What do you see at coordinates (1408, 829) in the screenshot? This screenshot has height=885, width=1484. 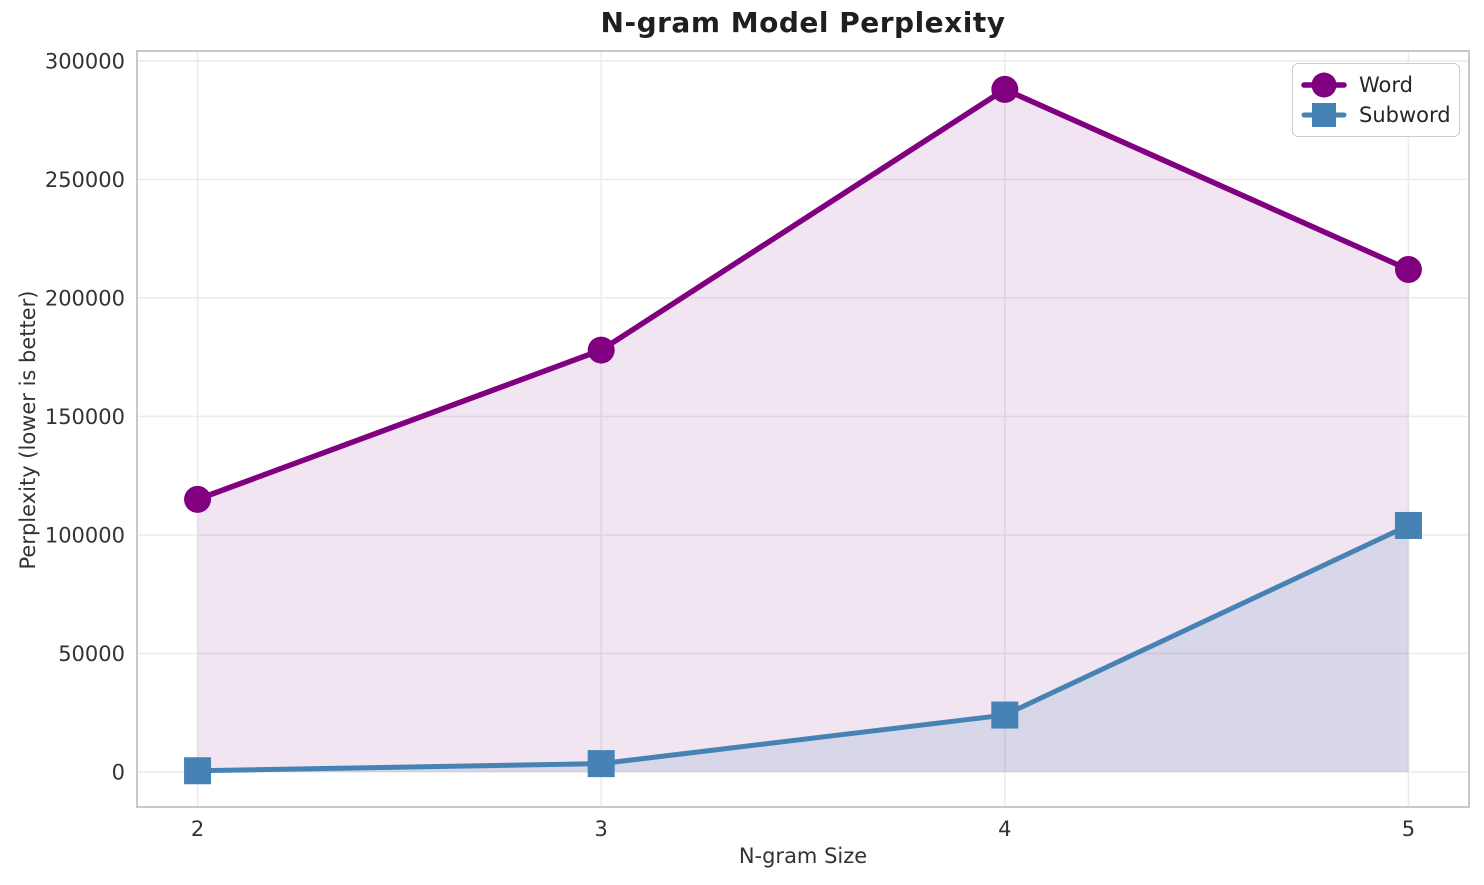 I see `x-tick-label: 5` at bounding box center [1408, 829].